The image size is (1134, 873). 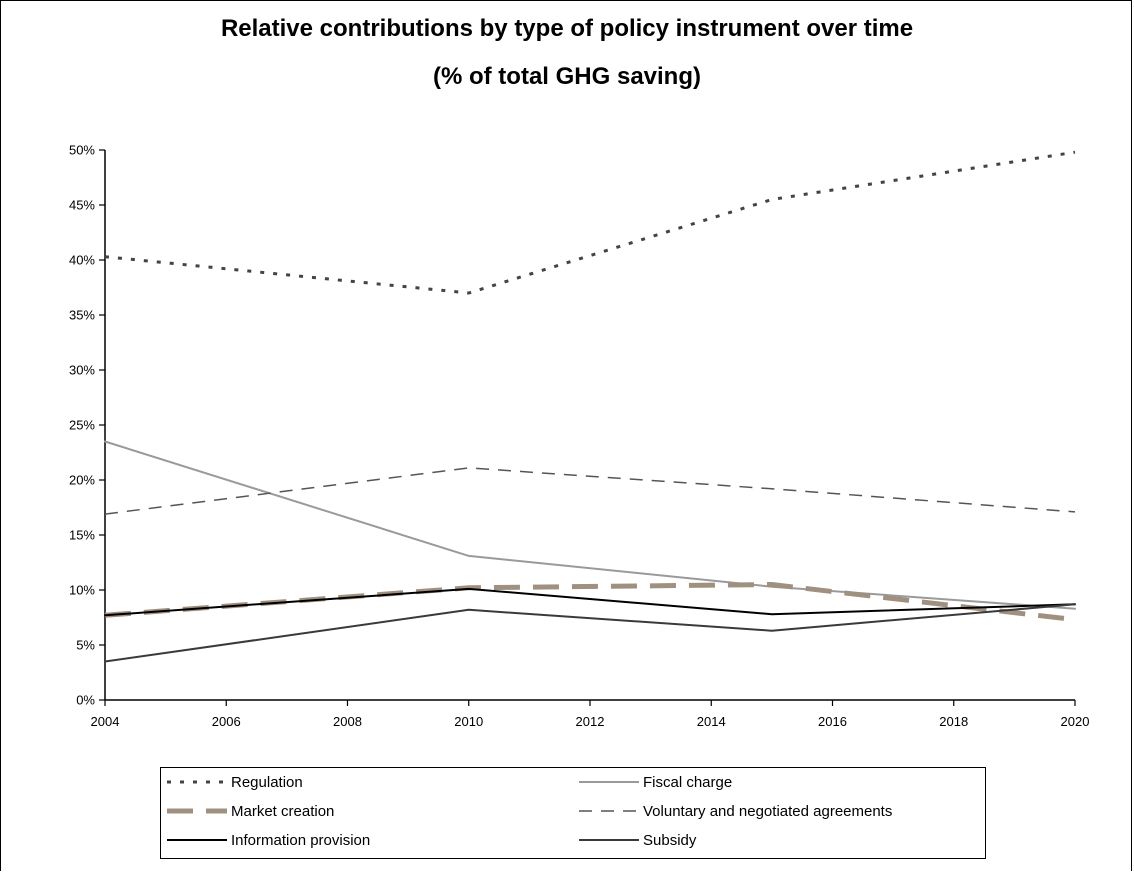 I want to click on legend-item: Voluntary and negotiated agreements, so click(x=734, y=811).